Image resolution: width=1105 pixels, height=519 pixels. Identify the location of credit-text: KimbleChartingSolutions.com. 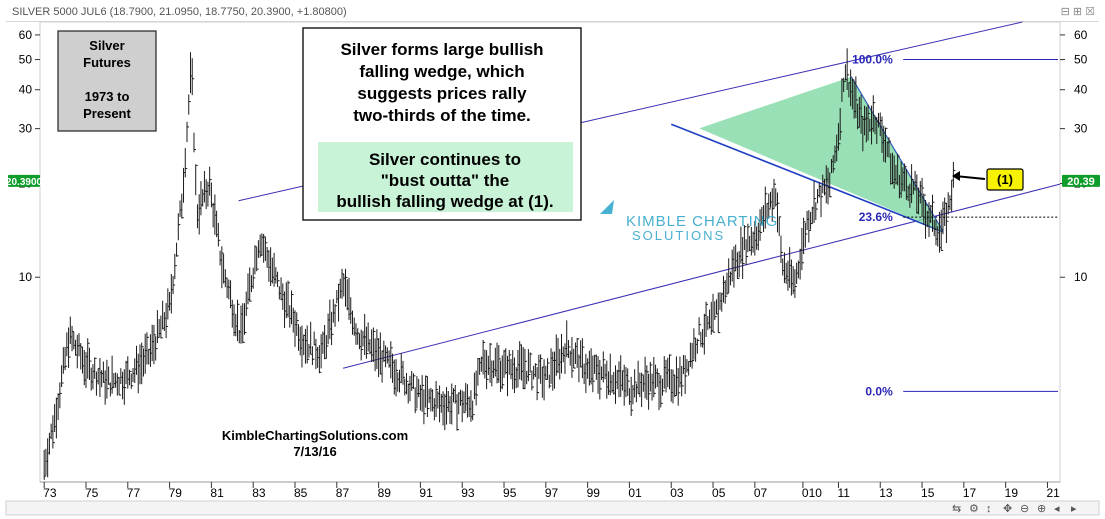
(315, 435).